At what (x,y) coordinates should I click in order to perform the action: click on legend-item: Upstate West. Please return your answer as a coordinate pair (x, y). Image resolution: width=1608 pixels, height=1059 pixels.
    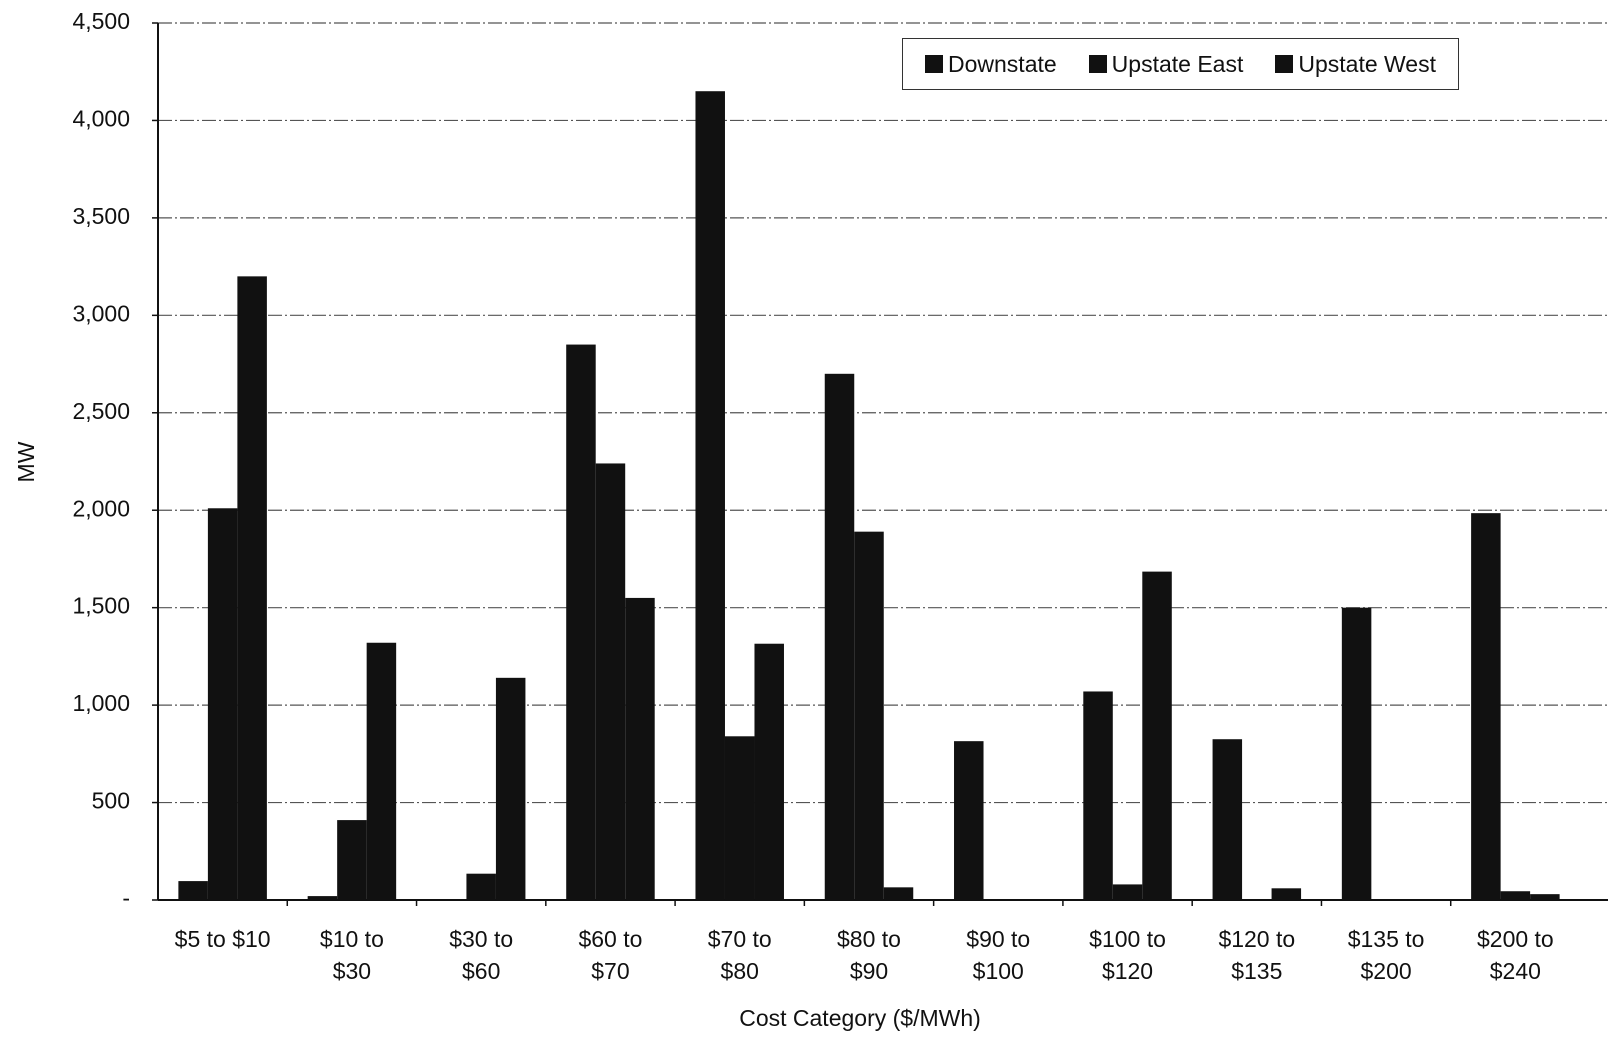
    Looking at the image, I should click on (1355, 64).